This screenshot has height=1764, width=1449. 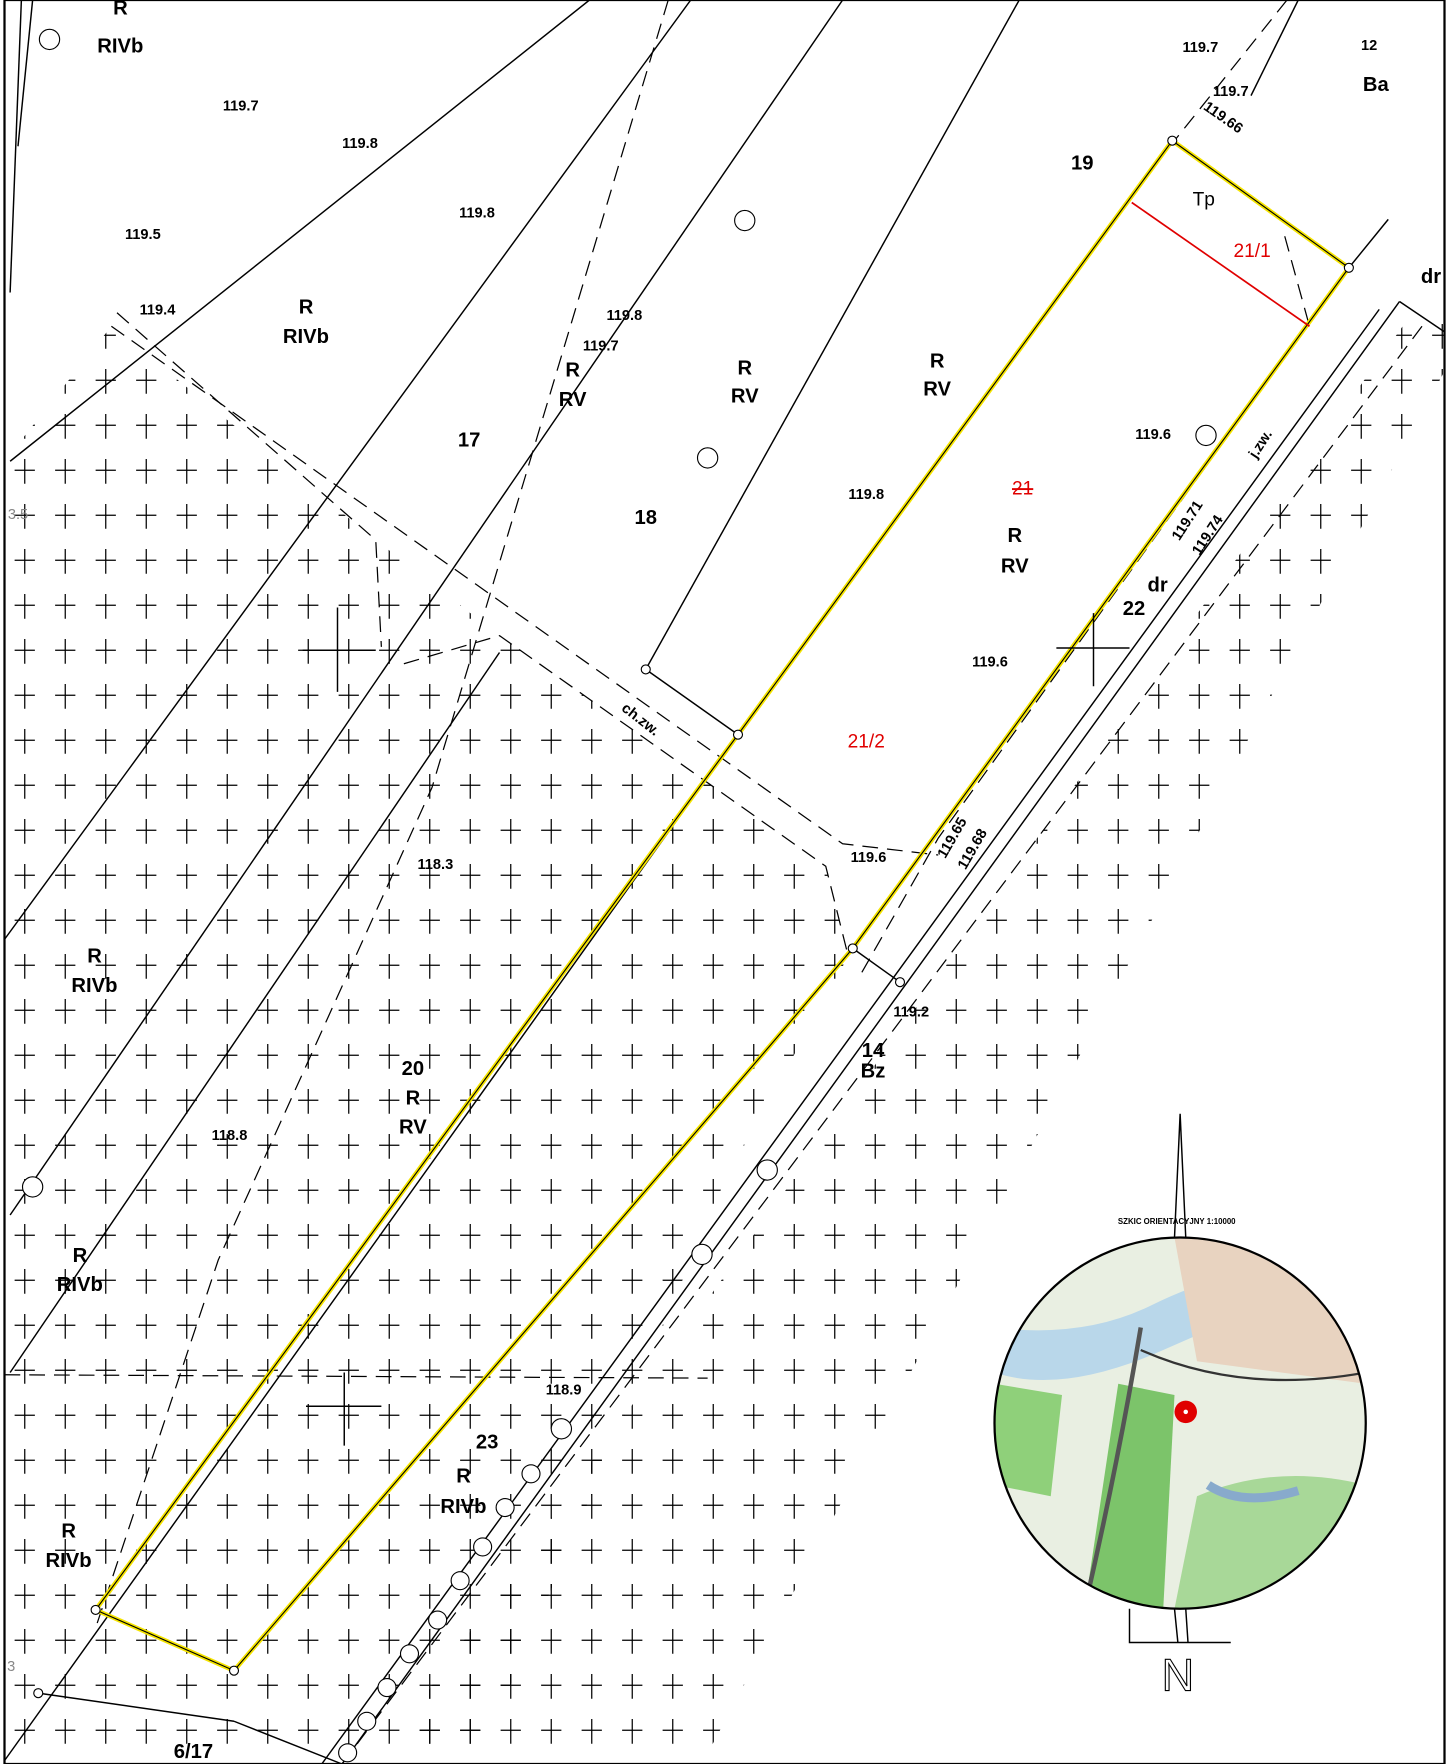 I want to click on label: 3.5, so click(x=18, y=515).